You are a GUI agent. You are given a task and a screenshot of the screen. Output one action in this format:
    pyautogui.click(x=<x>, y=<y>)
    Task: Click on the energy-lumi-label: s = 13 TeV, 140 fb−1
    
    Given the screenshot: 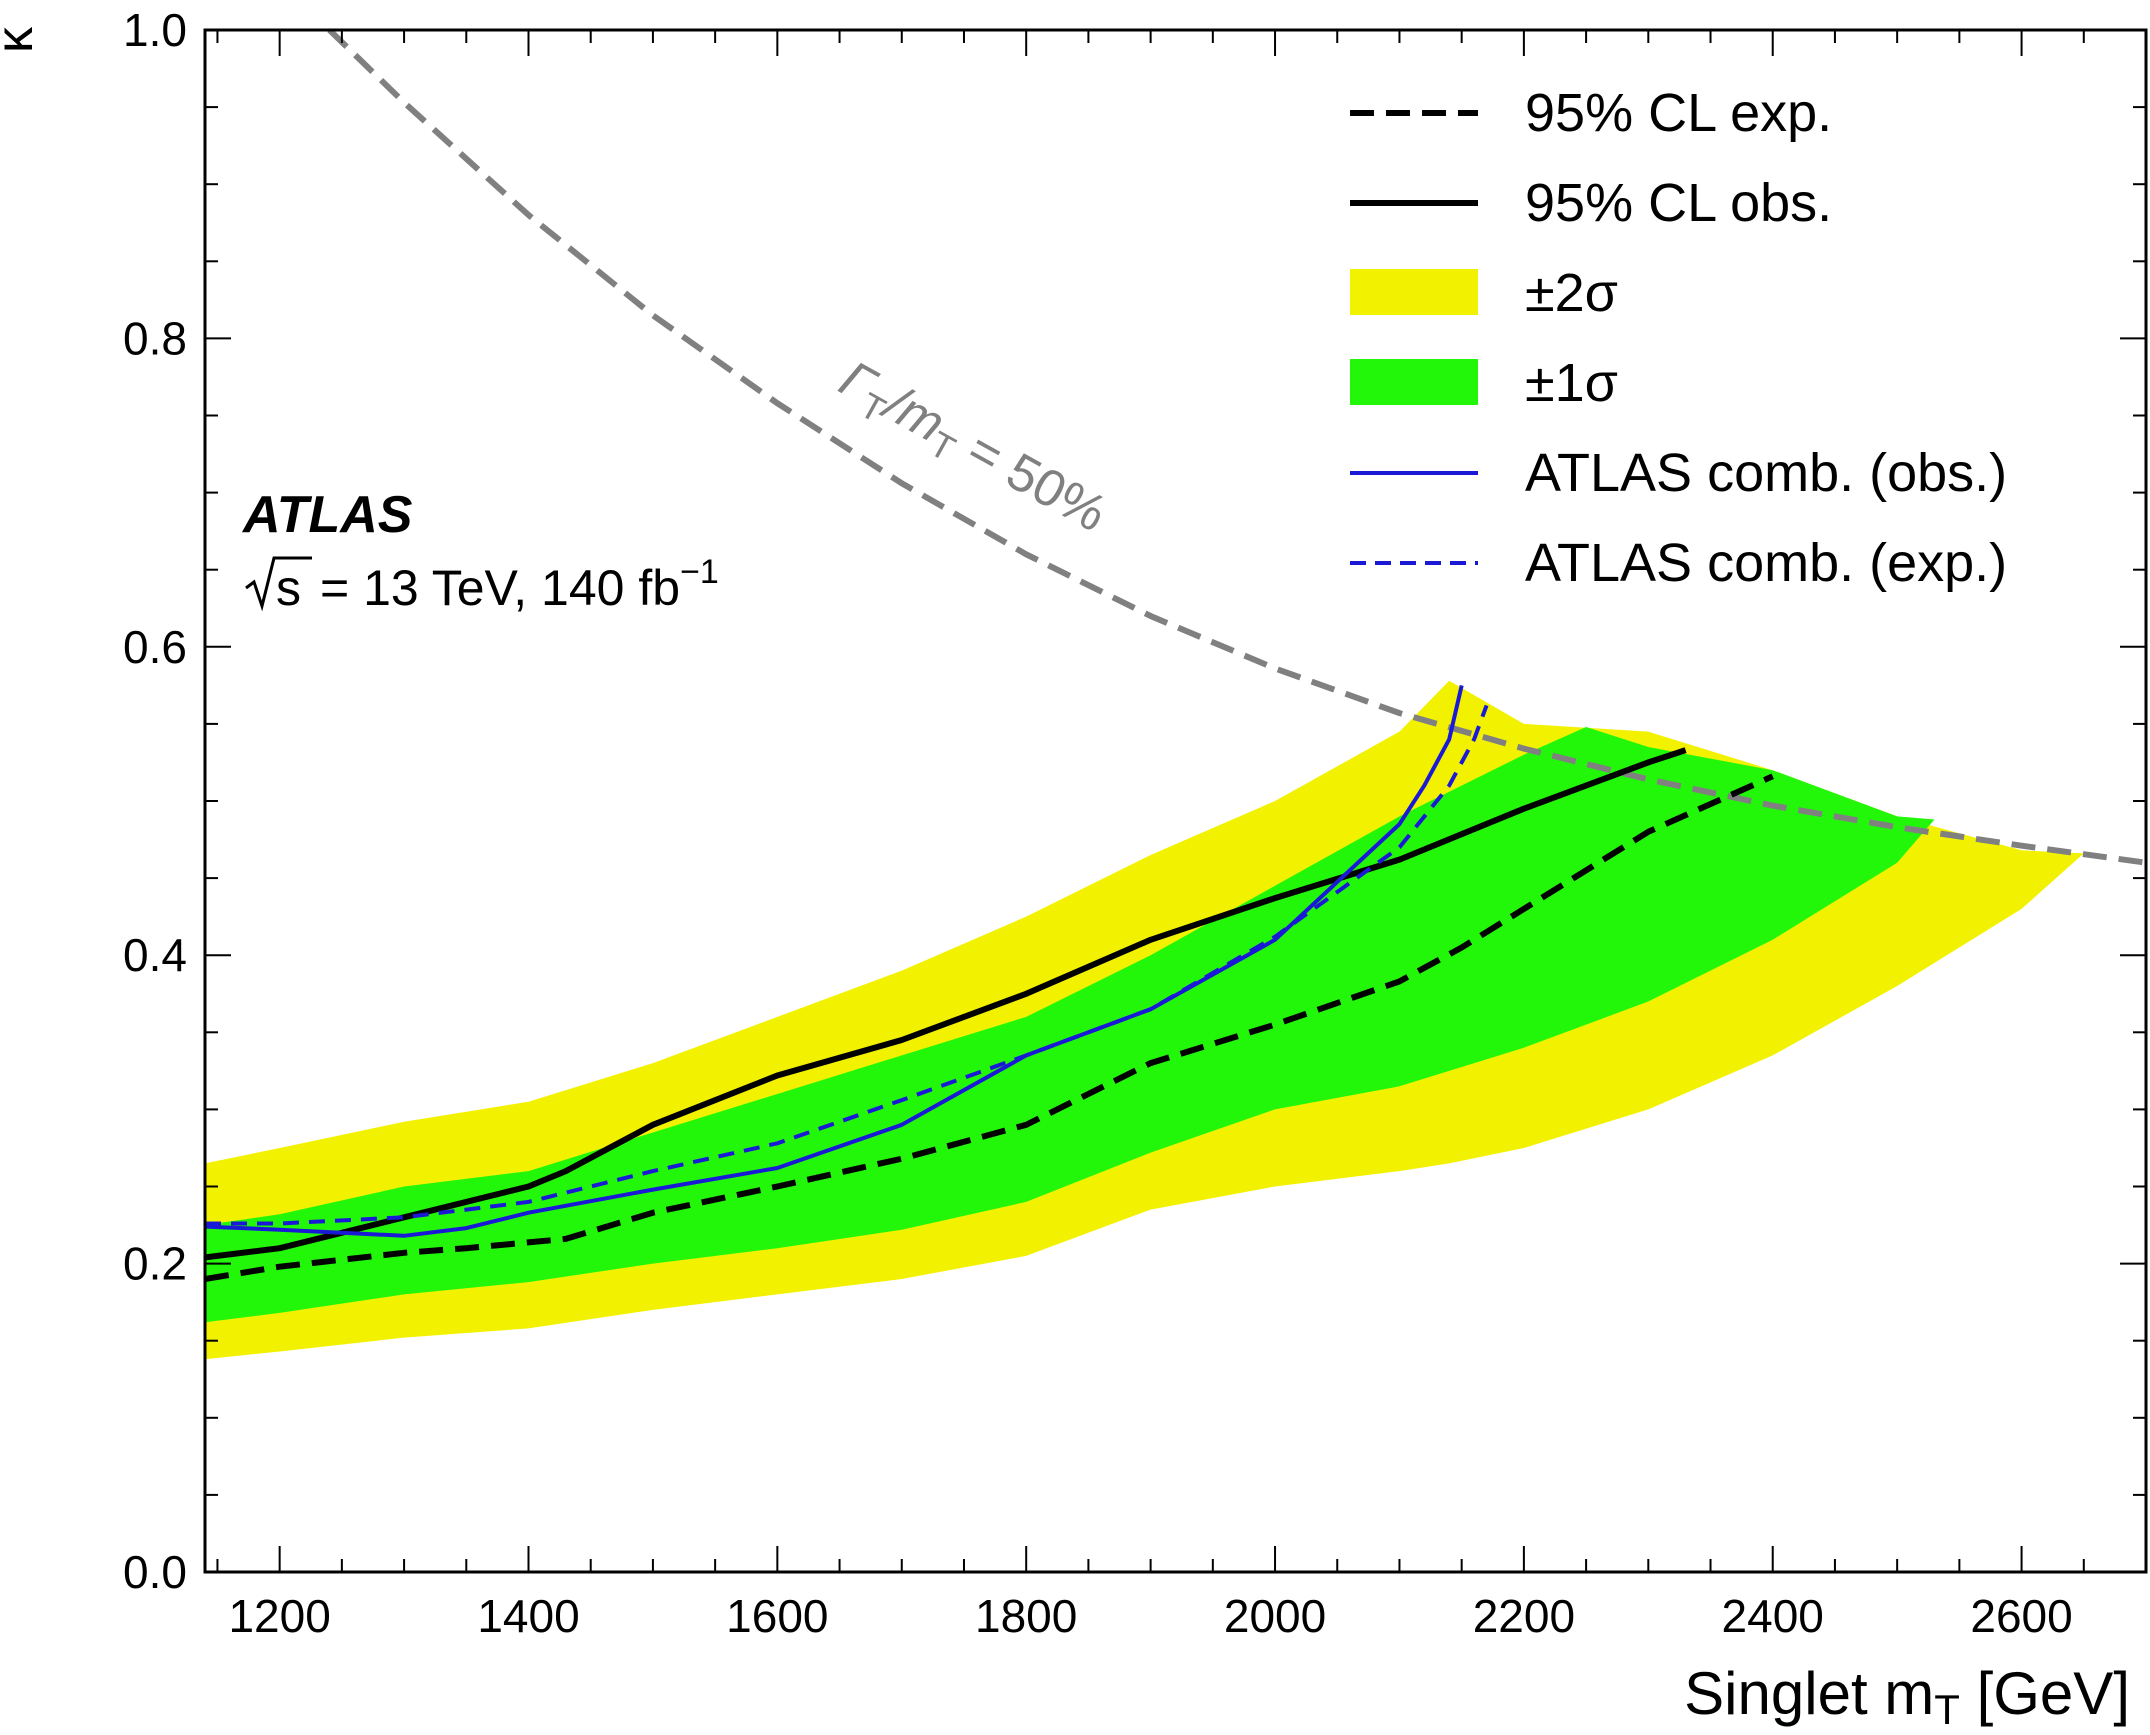 What is the action you would take?
    pyautogui.click(x=482, y=584)
    